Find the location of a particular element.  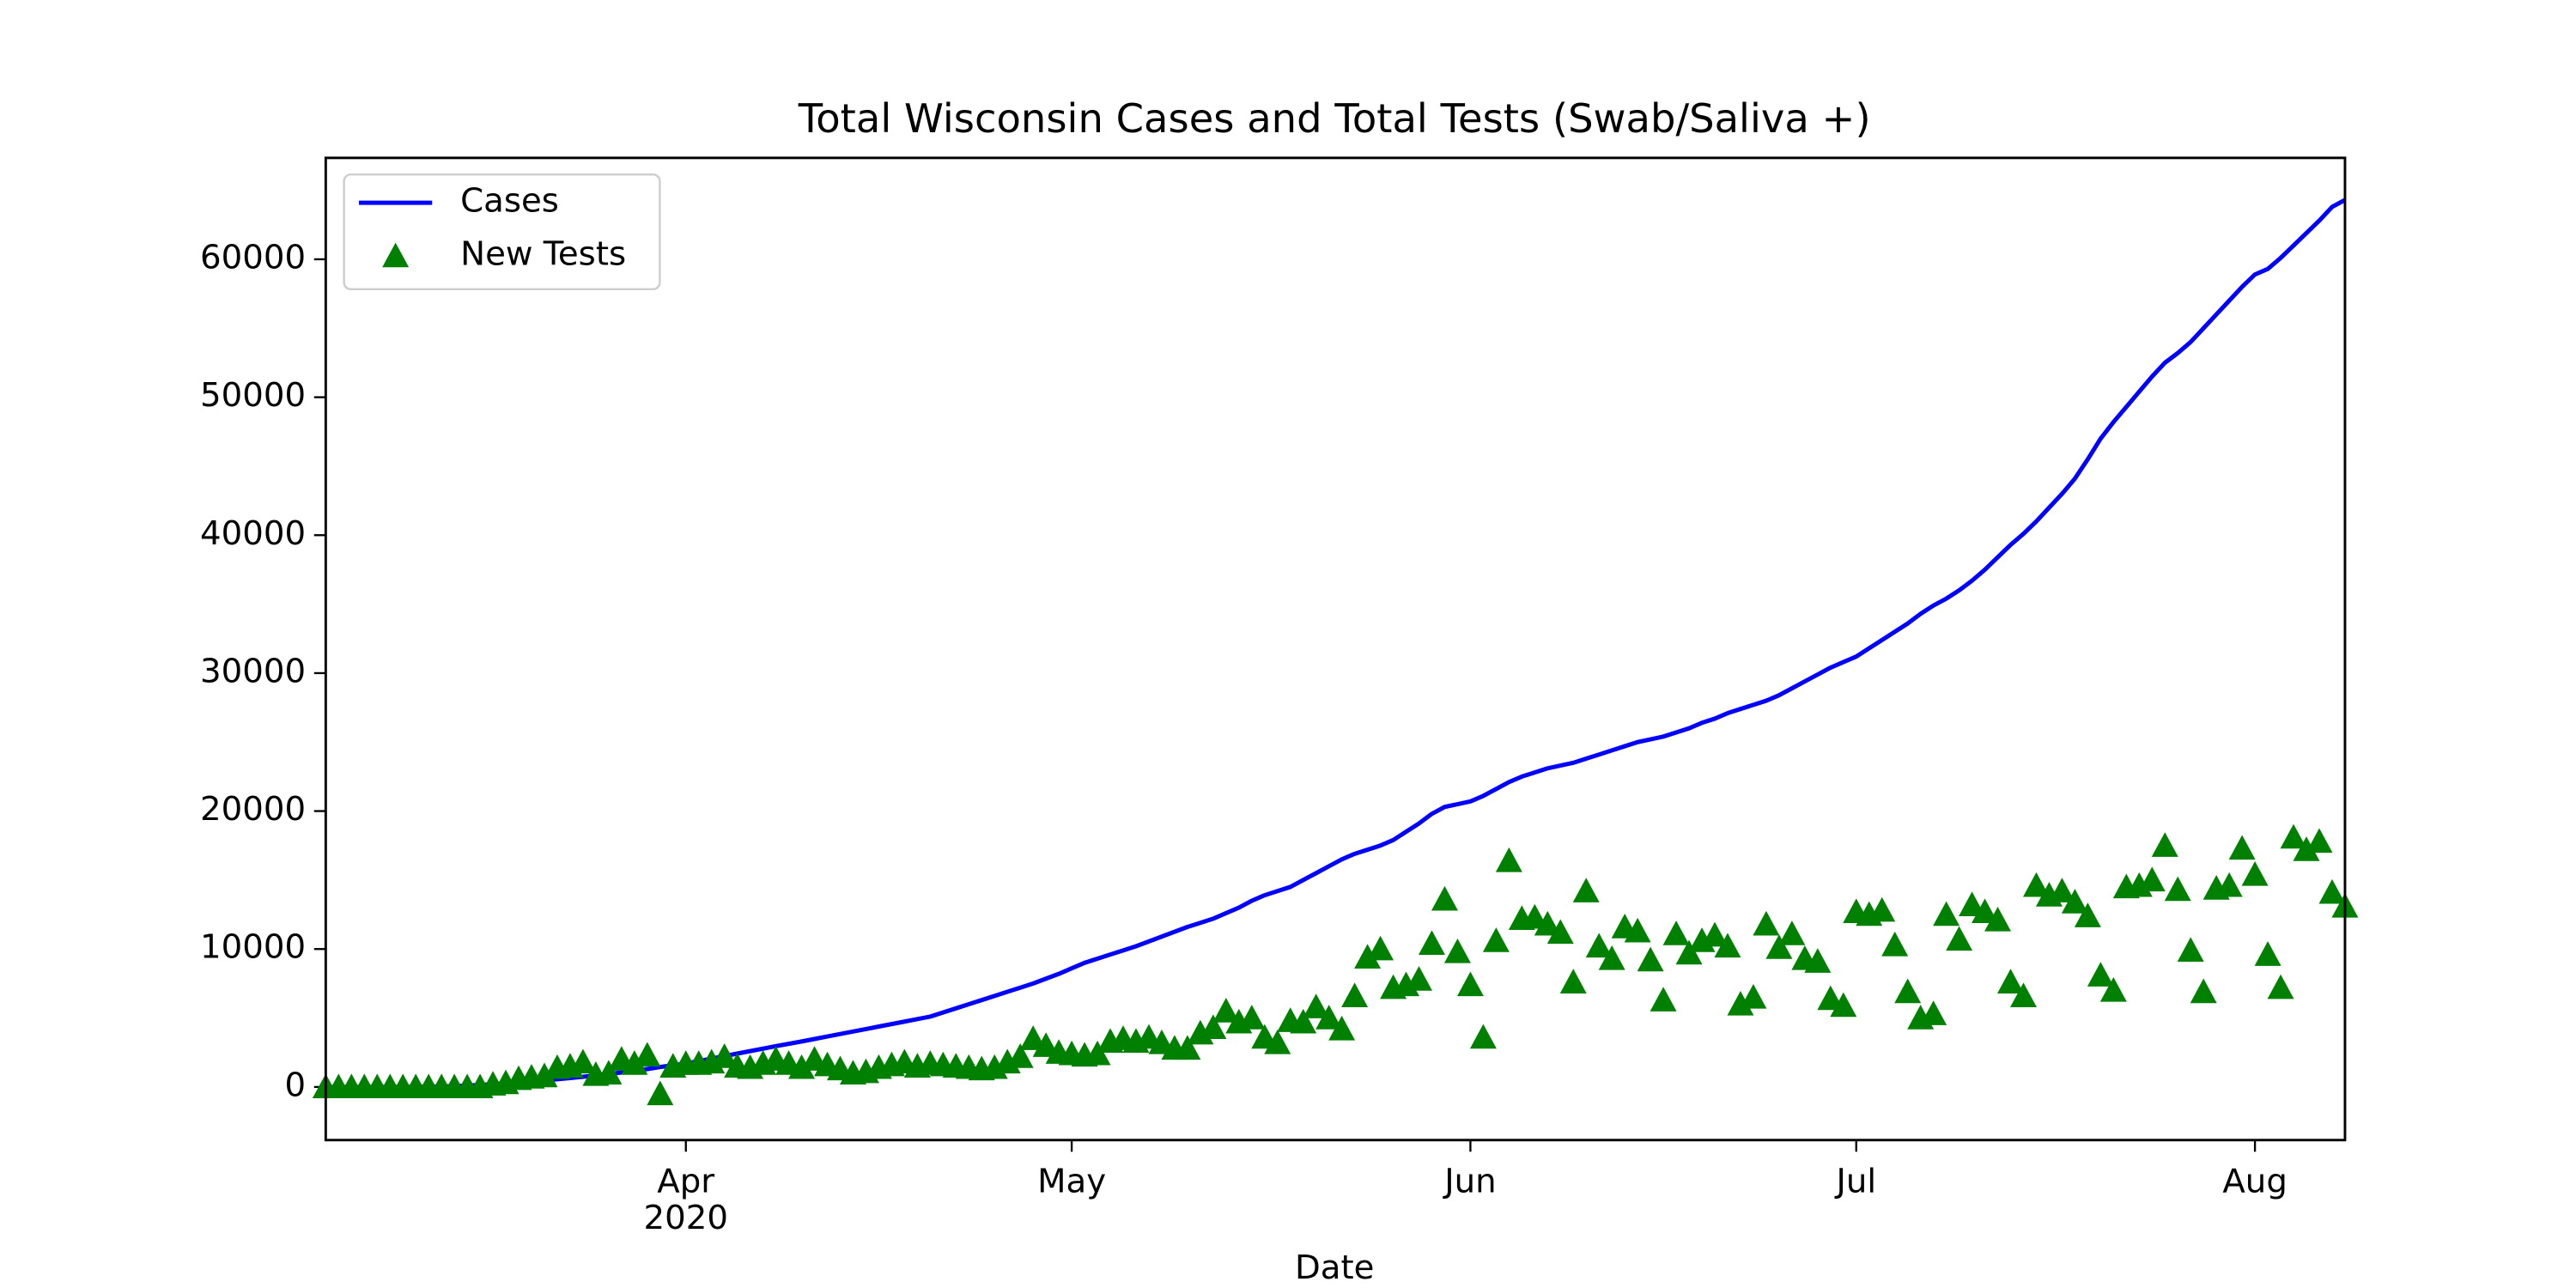

y-tick-label: 10000 is located at coordinates (253, 947).